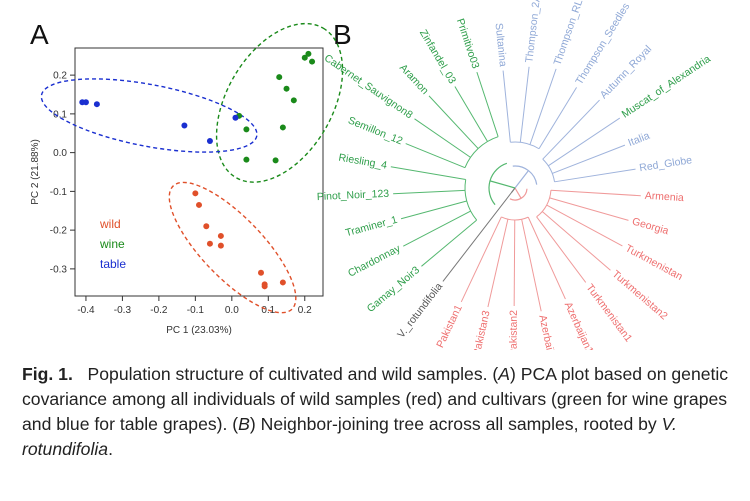  What do you see at coordinates (368, 86) in the screenshot?
I see `tree-leaf-label: Cabernet_Sauvignon8` at bounding box center [368, 86].